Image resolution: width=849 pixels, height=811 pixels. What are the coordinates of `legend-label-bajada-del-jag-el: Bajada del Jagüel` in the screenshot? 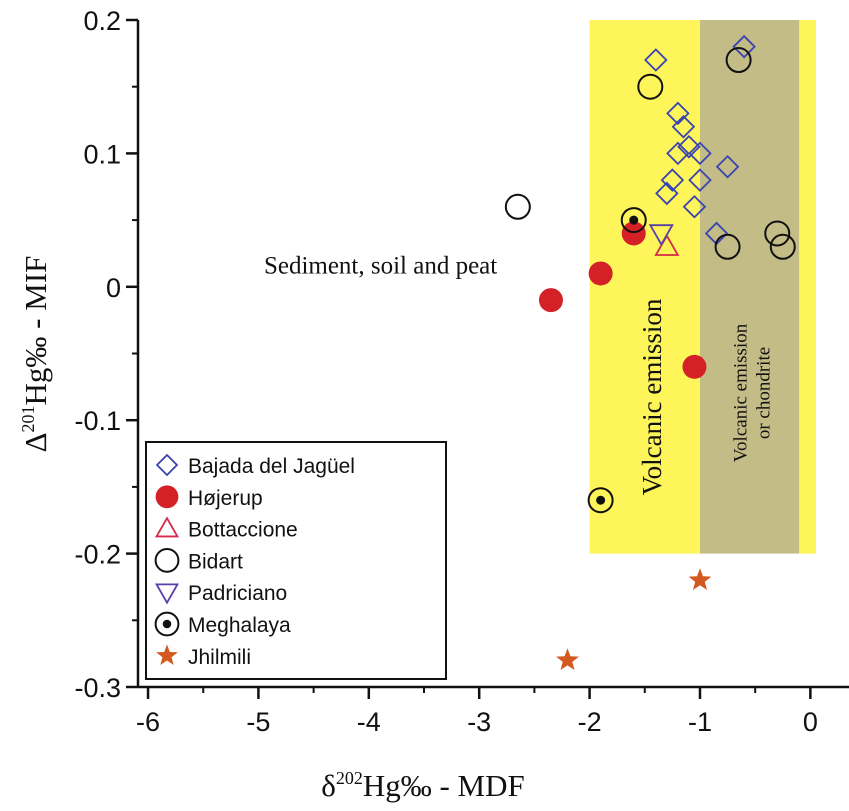 It's located at (271, 466).